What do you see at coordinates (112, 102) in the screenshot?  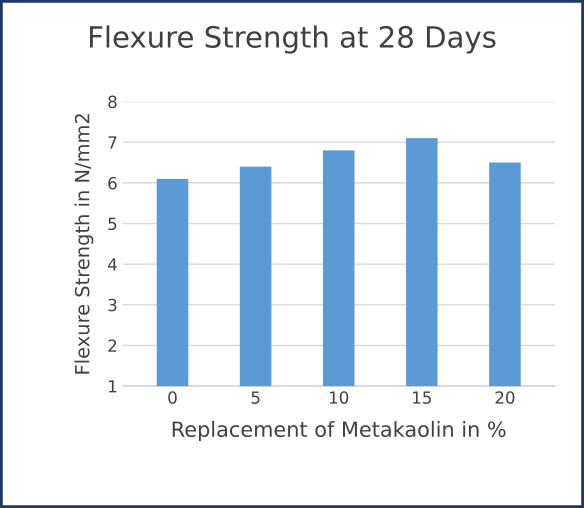 I see `y-tick-label: 8` at bounding box center [112, 102].